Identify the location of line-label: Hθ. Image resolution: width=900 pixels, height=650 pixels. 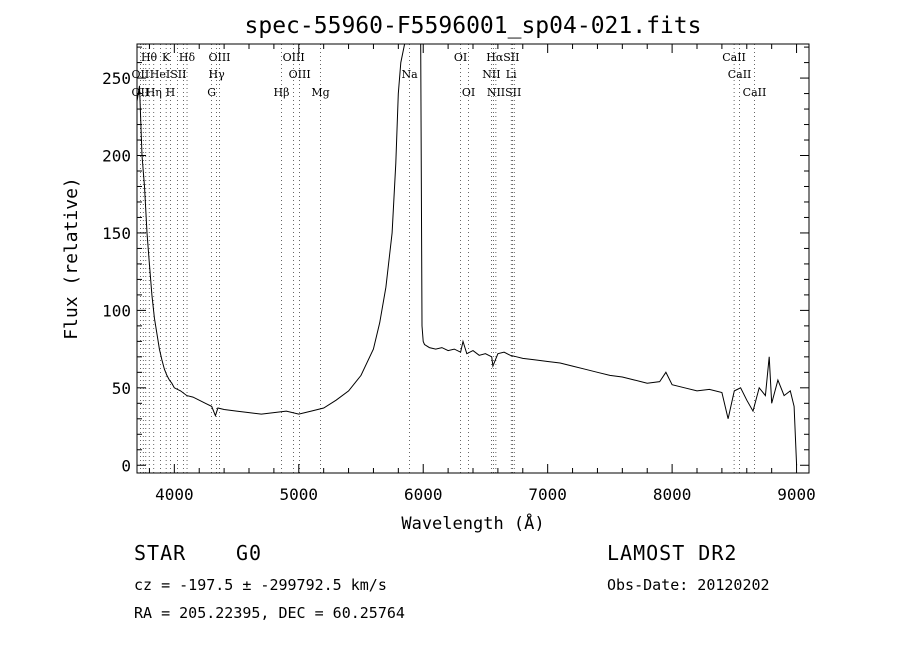
(149, 57).